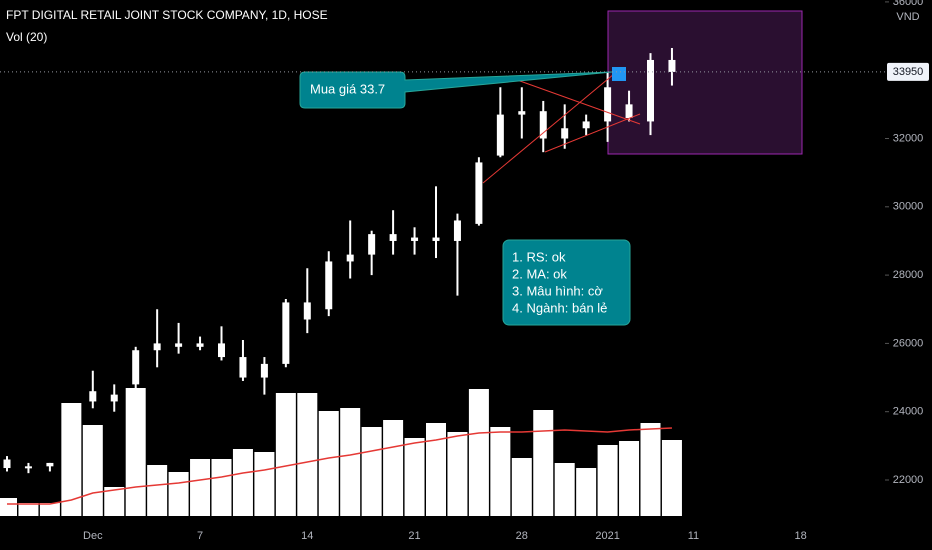  I want to click on currency-label: VND, so click(907, 17).